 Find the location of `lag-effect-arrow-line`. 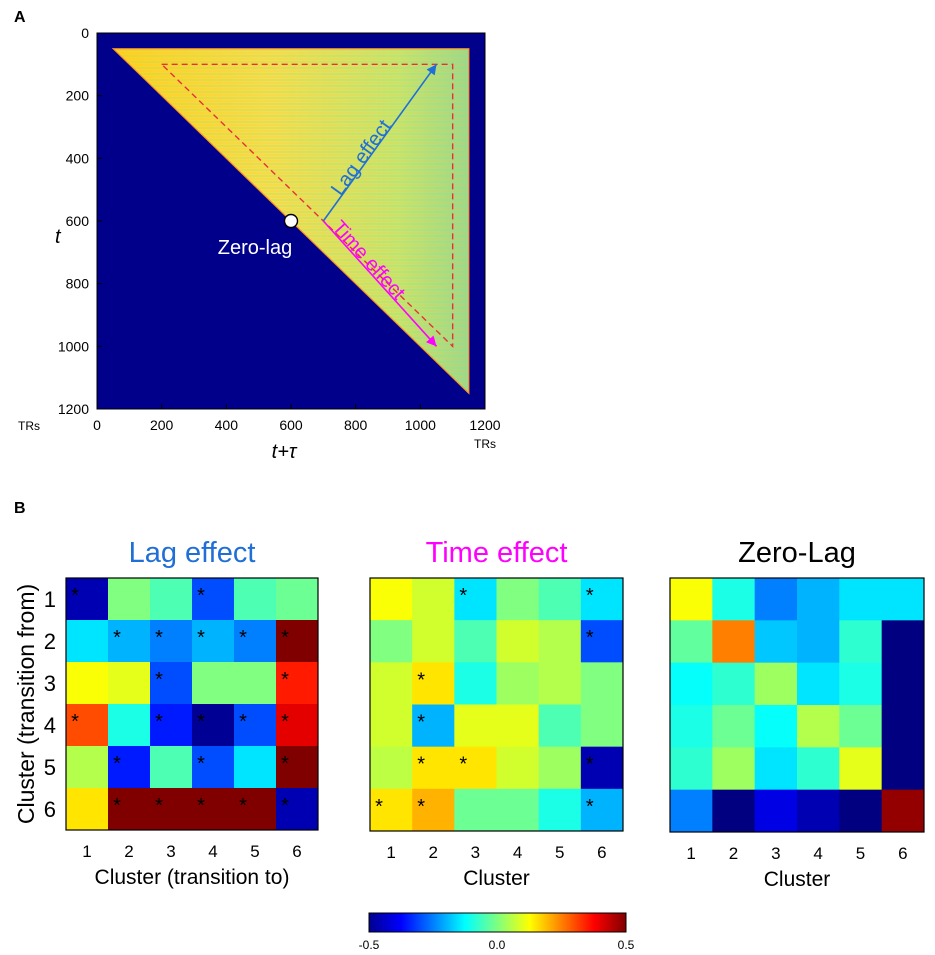

lag-effect-arrow-line is located at coordinates (380, 142).